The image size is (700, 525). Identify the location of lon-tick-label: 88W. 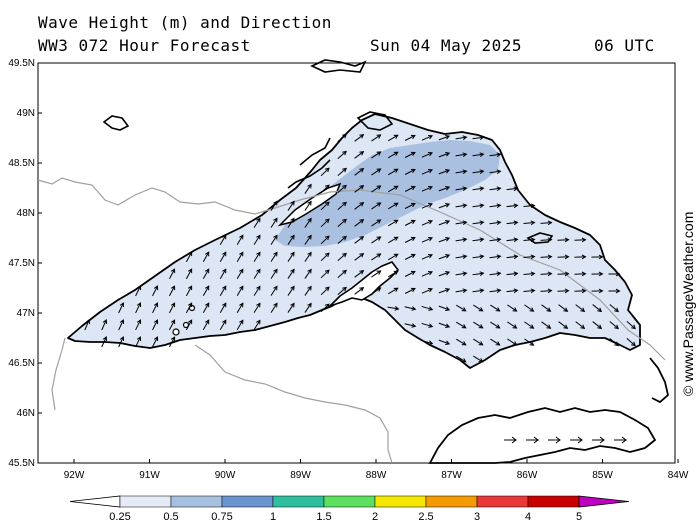
(376, 475).